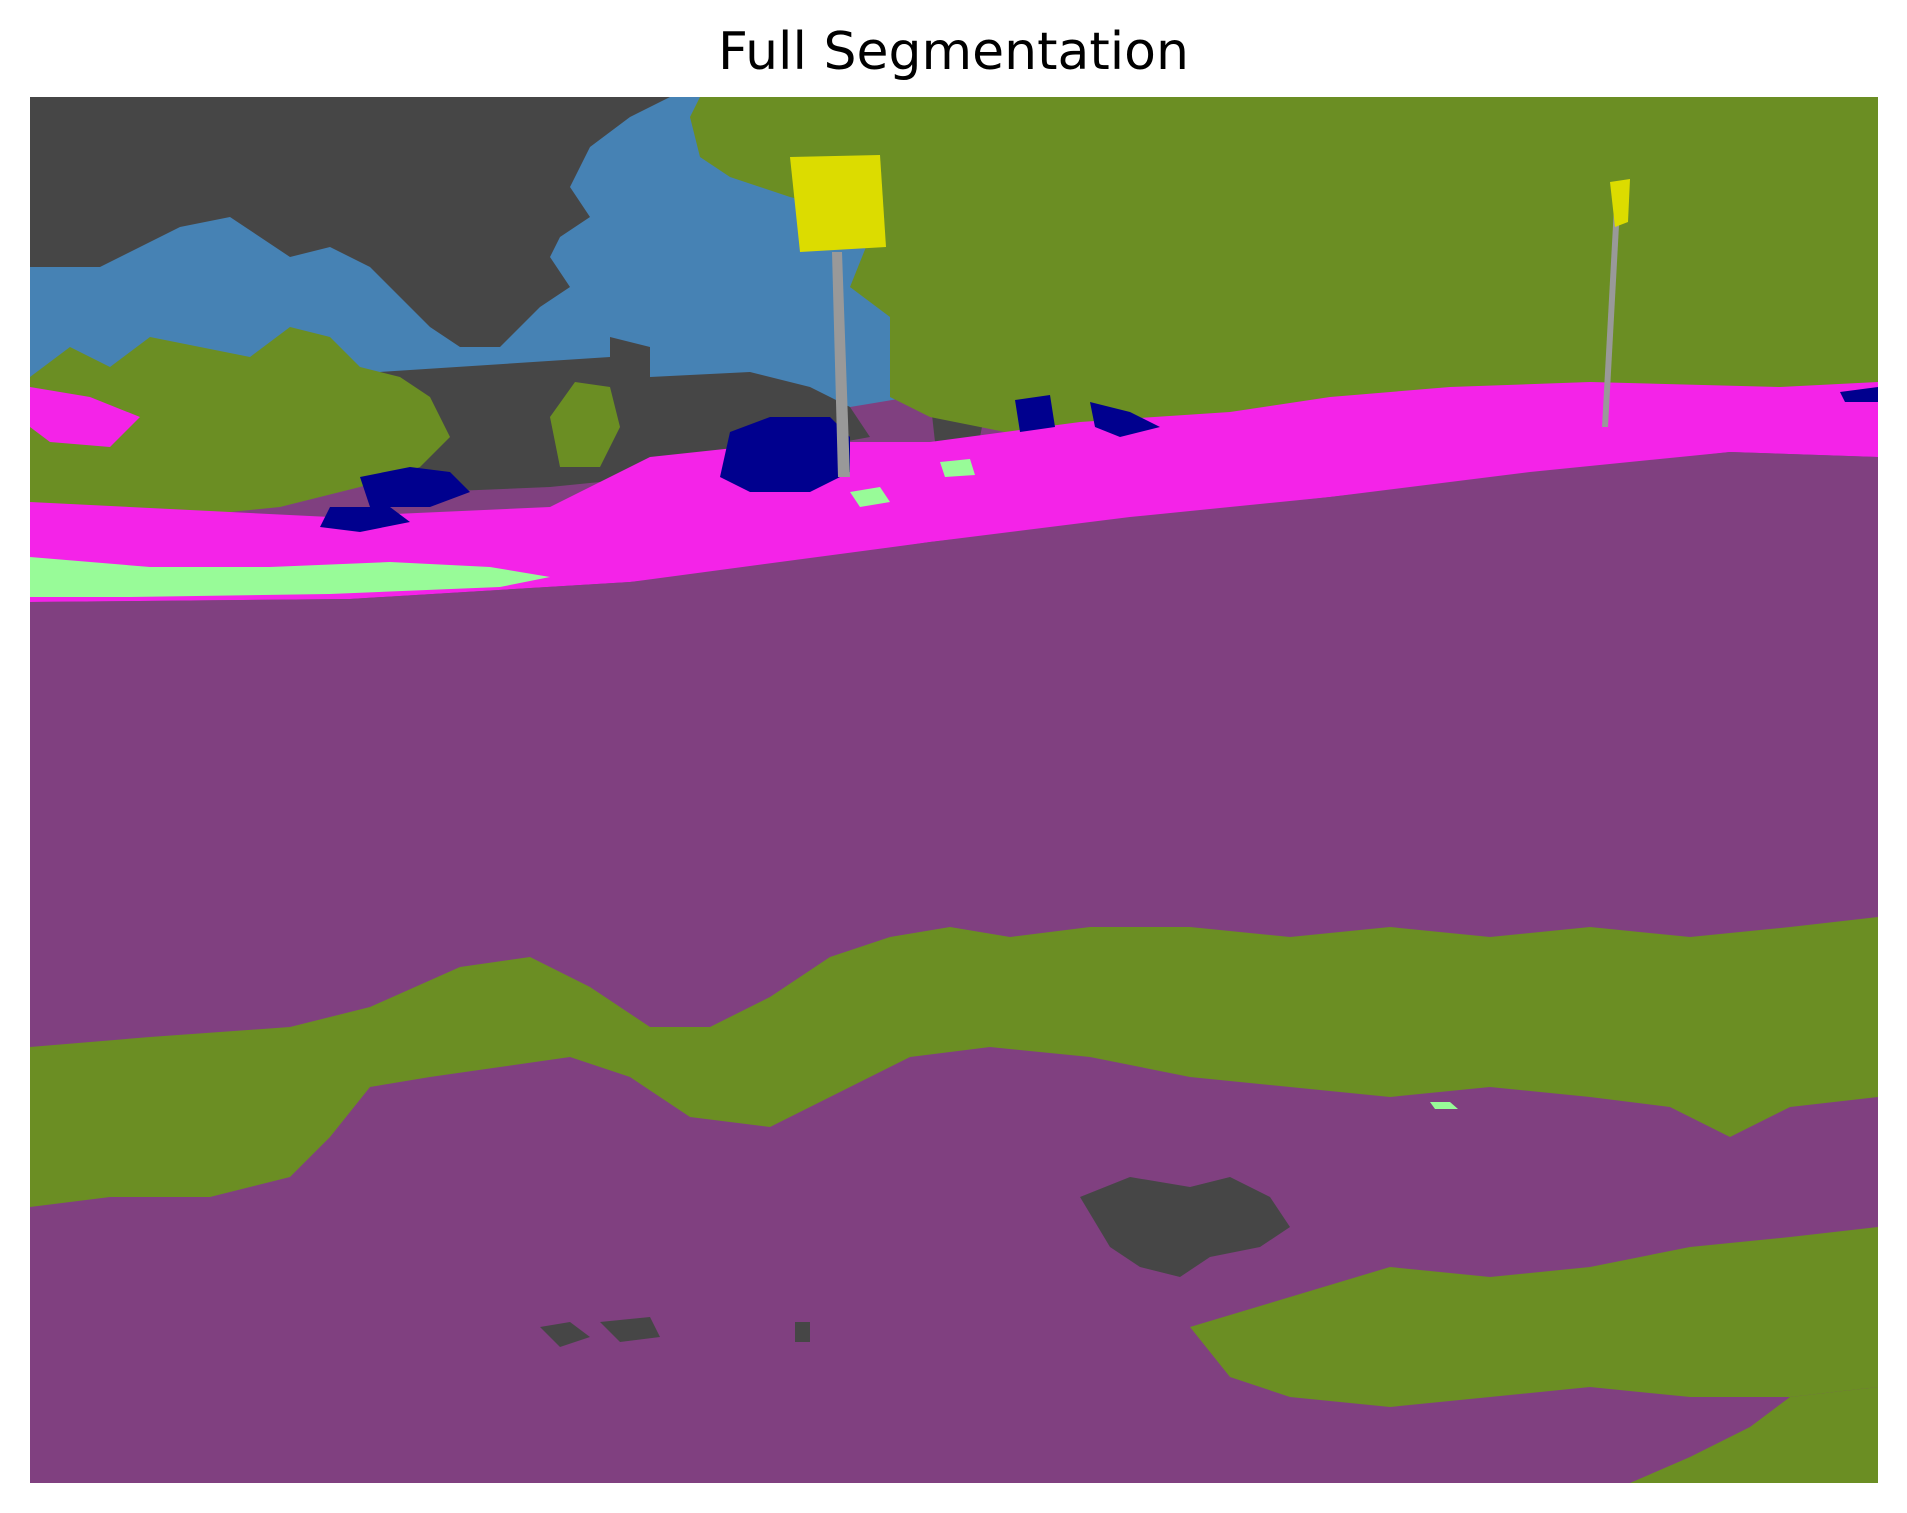 This screenshot has height=1513, width=1907. Describe the element at coordinates (350, 222) in the screenshot. I see `building-region-upper-left` at that location.